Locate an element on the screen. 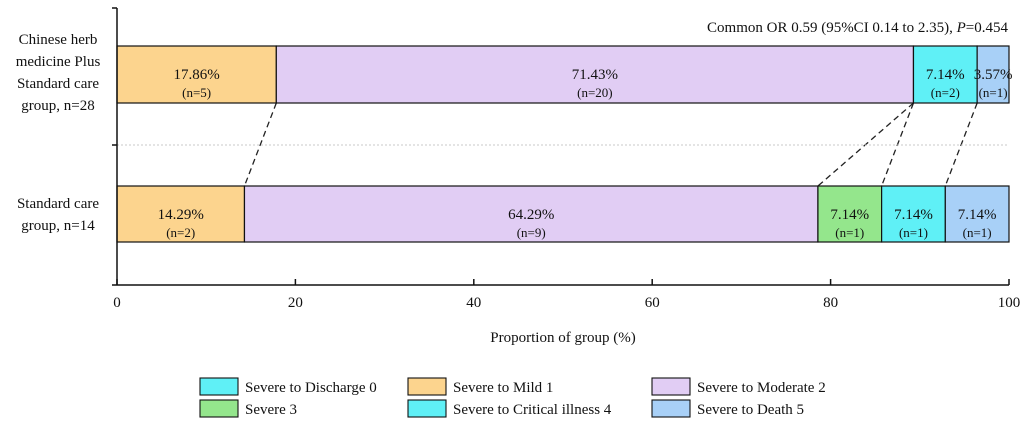 The width and height of the screenshot is (1030, 429). data-label-percent: 17.86% is located at coordinates (197, 75).